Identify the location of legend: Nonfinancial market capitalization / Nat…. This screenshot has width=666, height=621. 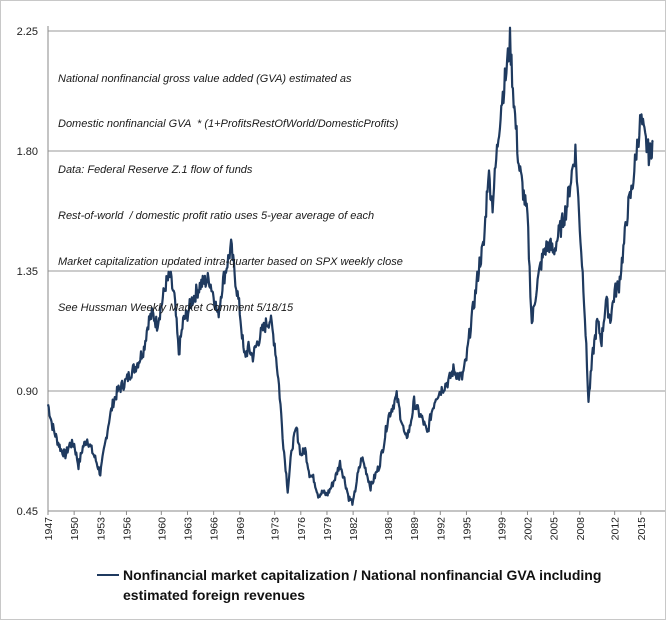
(370, 585).